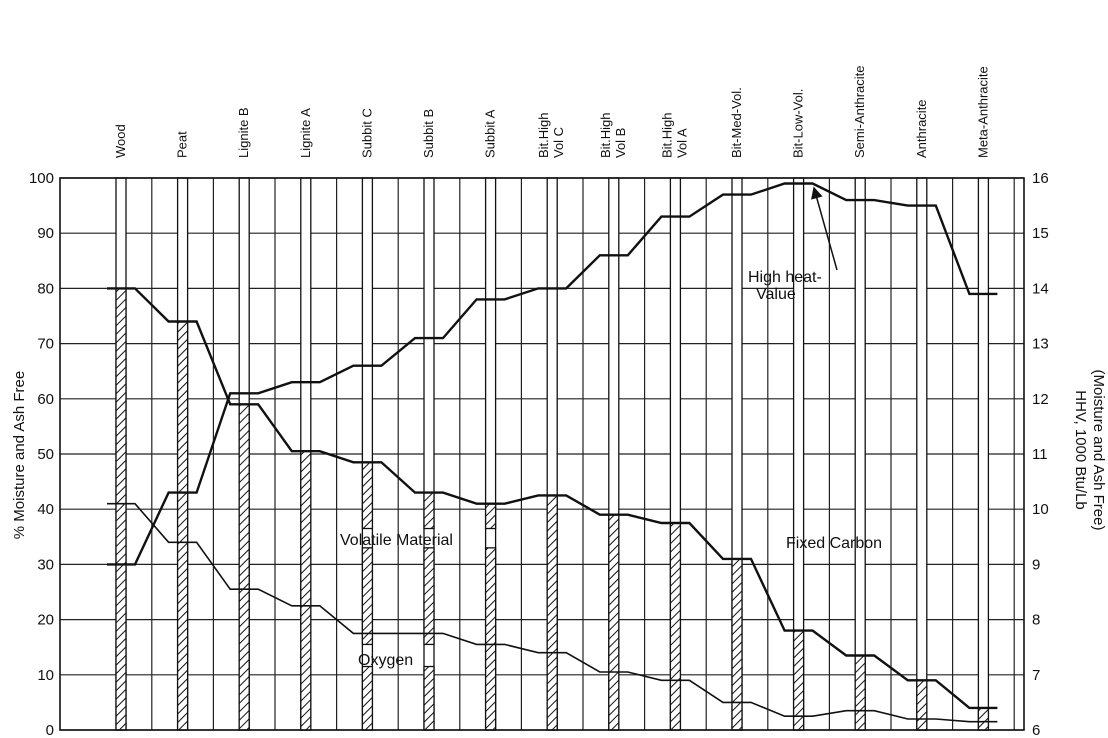 Image resolution: width=1108 pixels, height=738 pixels. What do you see at coordinates (1040, 233) in the screenshot?
I see `y2-tick-label: 15` at bounding box center [1040, 233].